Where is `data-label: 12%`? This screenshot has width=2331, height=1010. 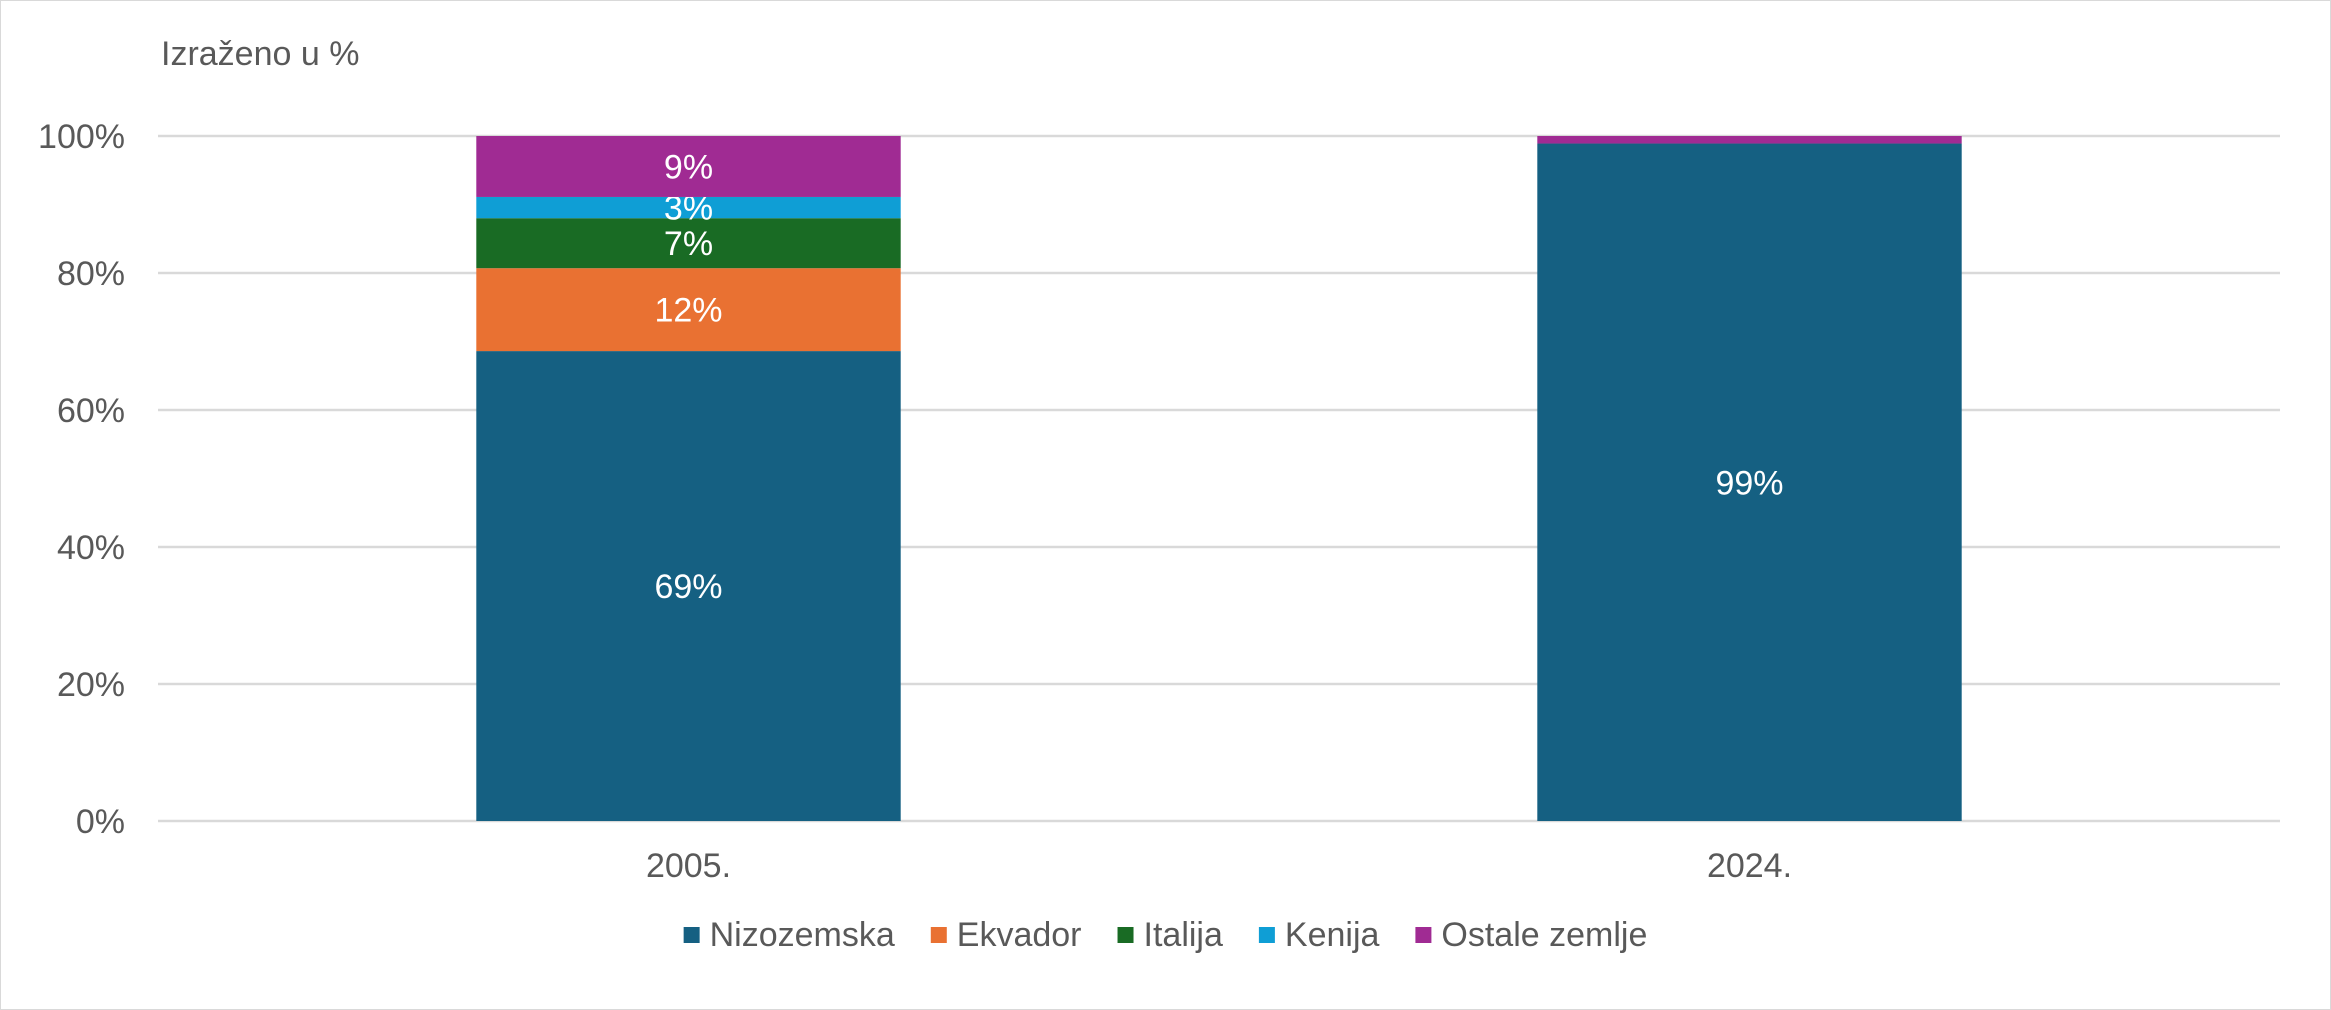
data-label: 12% is located at coordinates (688, 311).